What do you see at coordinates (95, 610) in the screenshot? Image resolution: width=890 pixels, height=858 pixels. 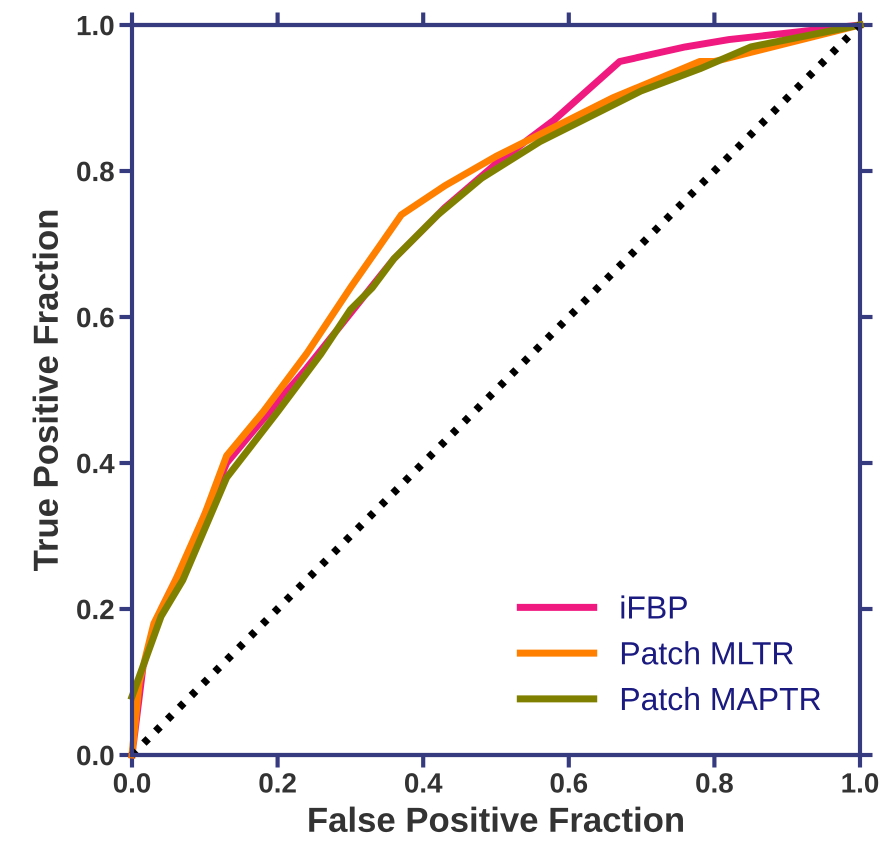 I see `y-tick-label: 0.2` at bounding box center [95, 610].